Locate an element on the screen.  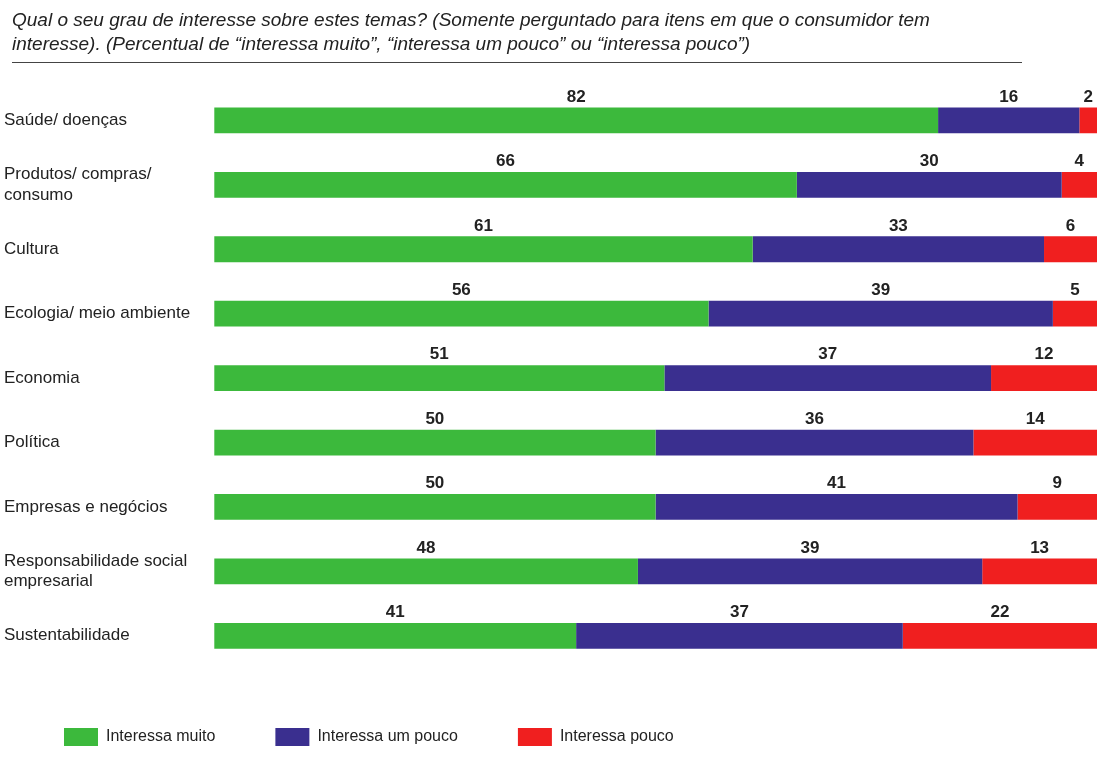
data-label: 56 is located at coordinates (461, 289).